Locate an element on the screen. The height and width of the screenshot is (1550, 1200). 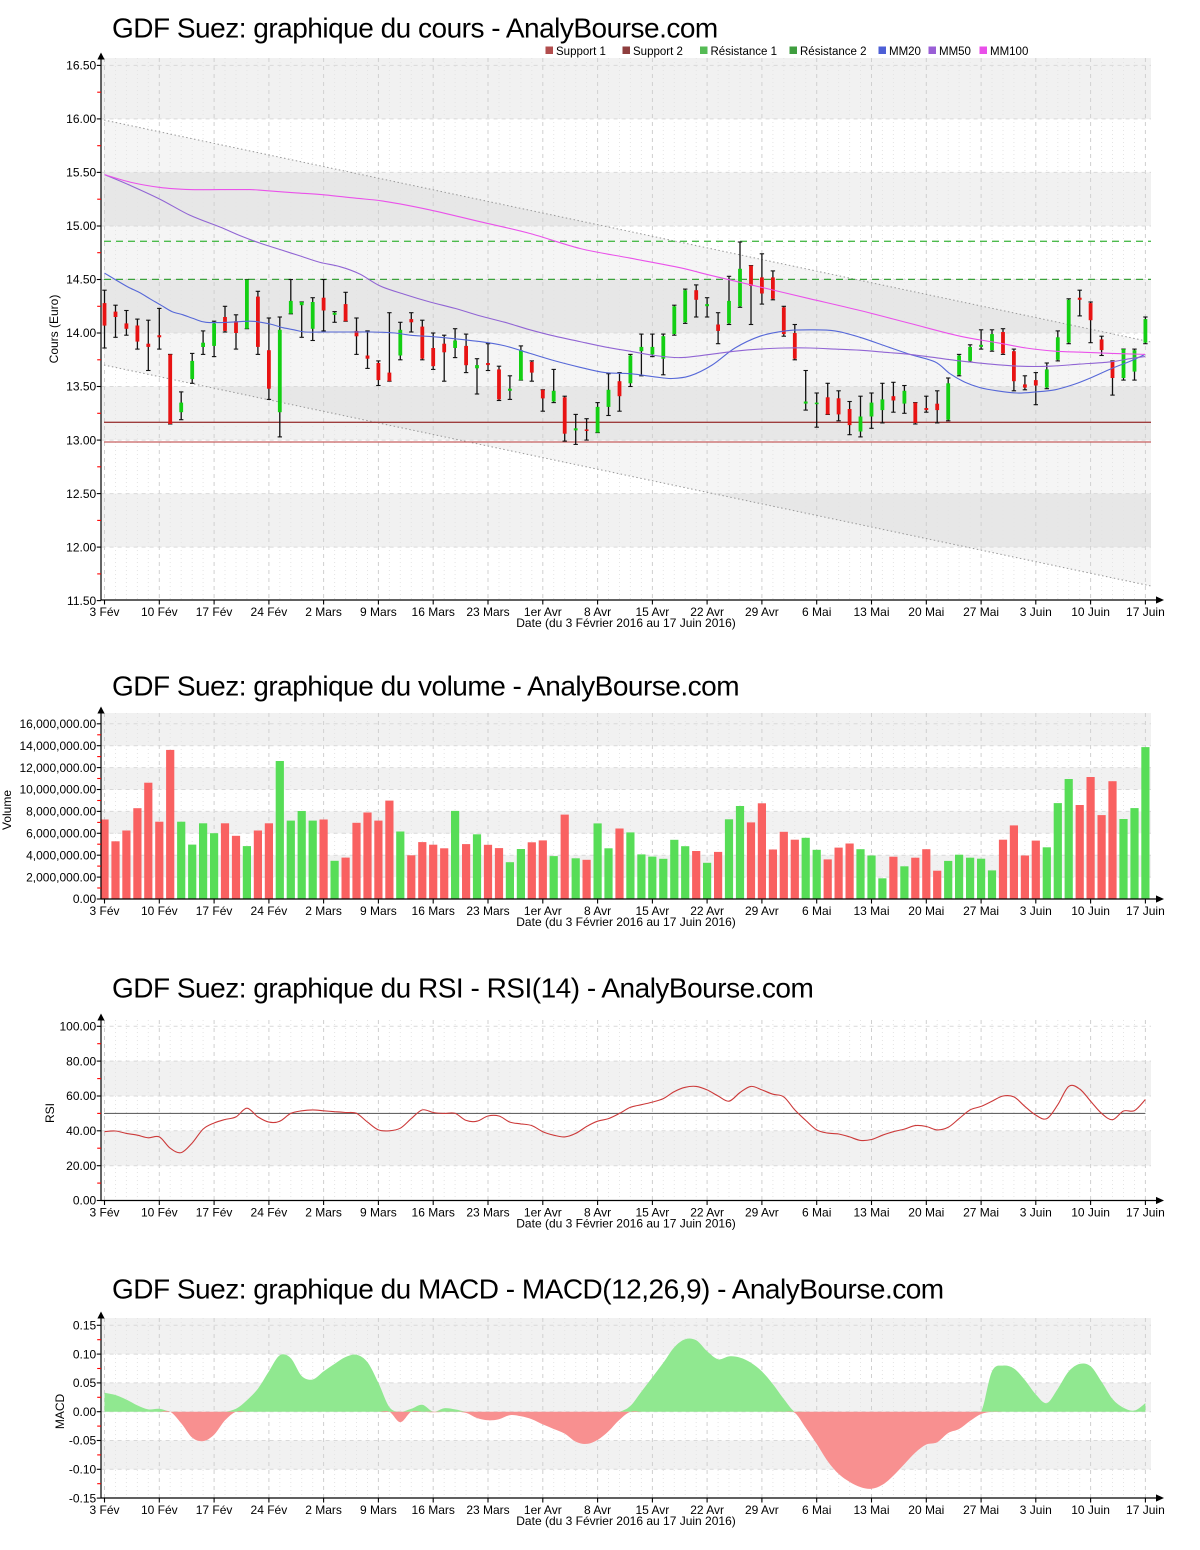
svg-text: Cours (Euro) is located at coordinates (54, 329).